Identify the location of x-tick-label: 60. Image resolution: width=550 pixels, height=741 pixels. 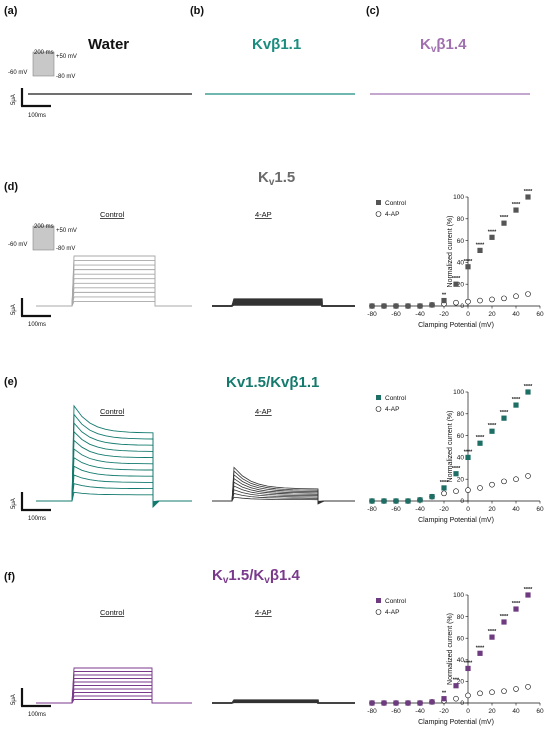
(540, 509).